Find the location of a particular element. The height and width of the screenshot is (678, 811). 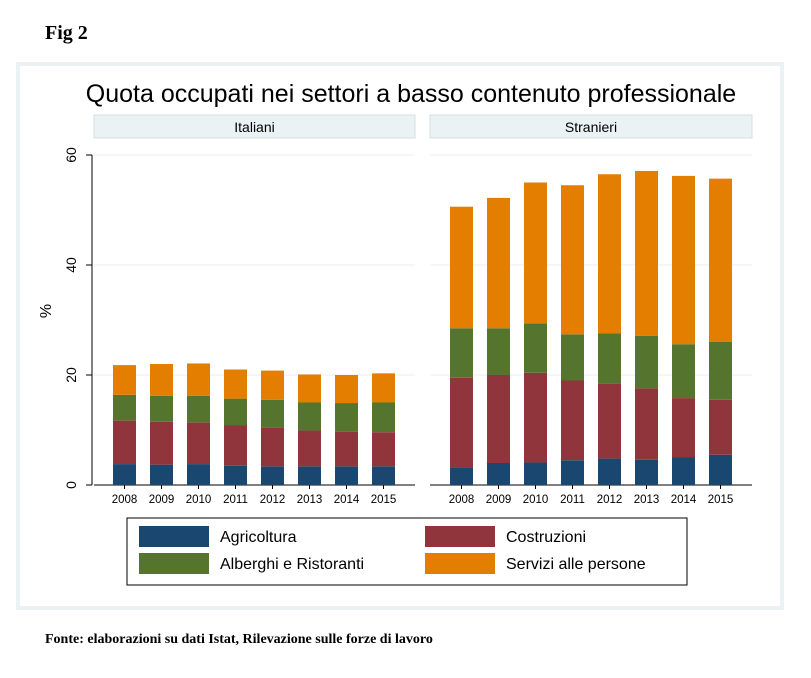

legend-item: Alberghi e Ristoranti is located at coordinates (251, 563).